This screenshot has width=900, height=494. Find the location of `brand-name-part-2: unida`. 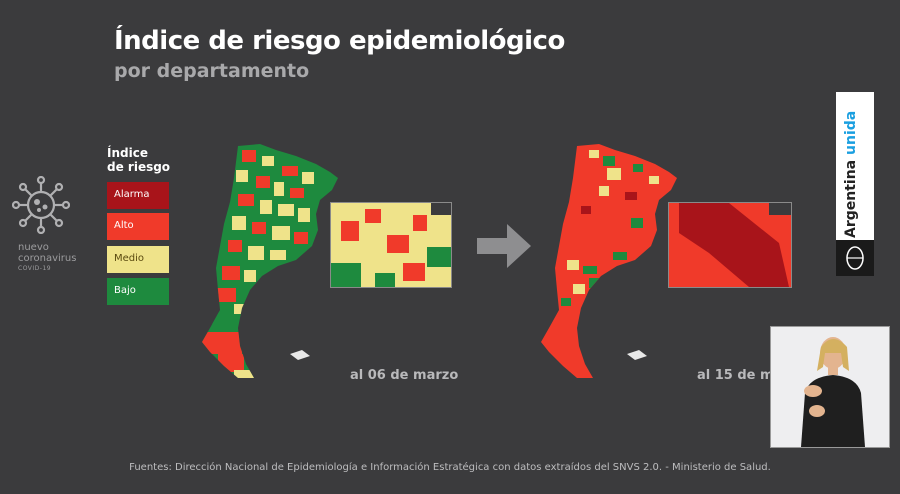

brand-name-part-2: unida is located at coordinates (851, 132).